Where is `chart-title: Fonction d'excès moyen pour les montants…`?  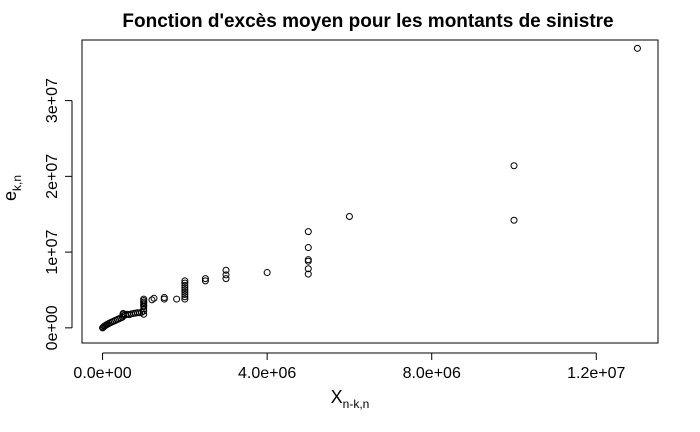
chart-title: Fonction d'excès moyen pour les montants… is located at coordinates (367, 21).